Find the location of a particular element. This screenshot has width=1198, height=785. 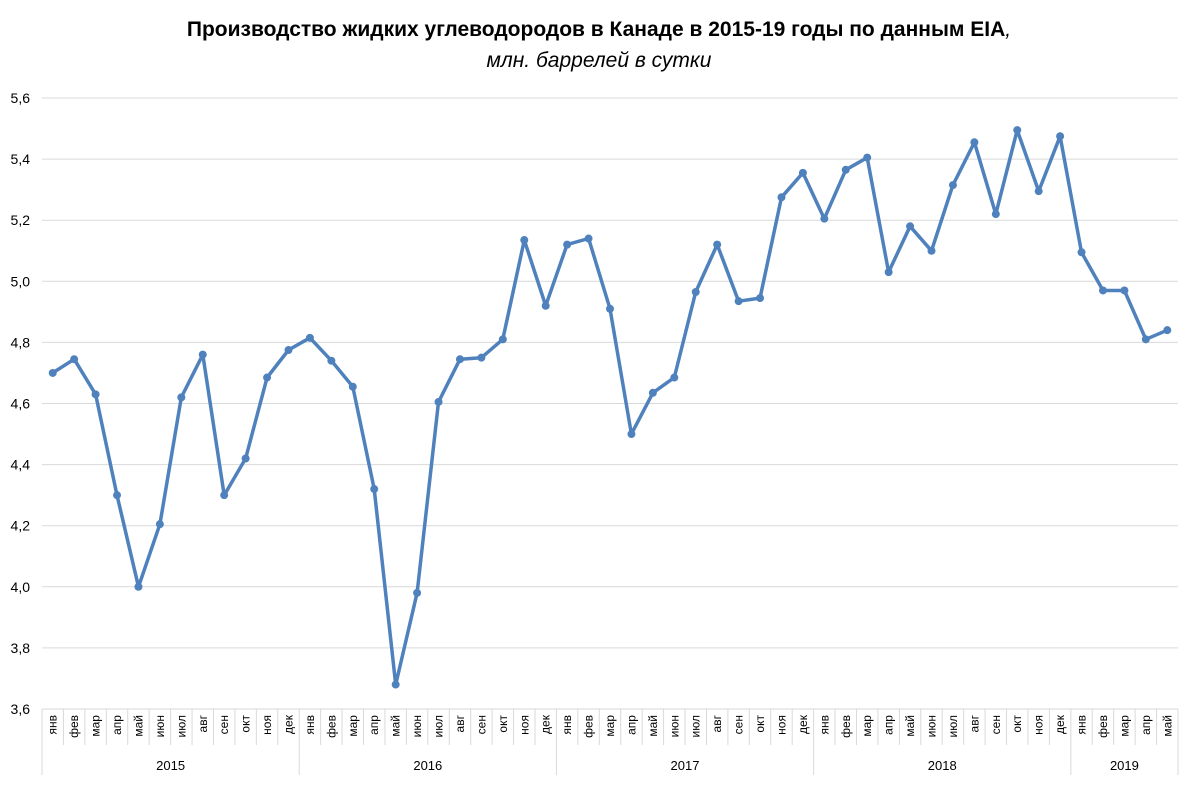

y-tick-label: 4,8 is located at coordinates (21, 342).